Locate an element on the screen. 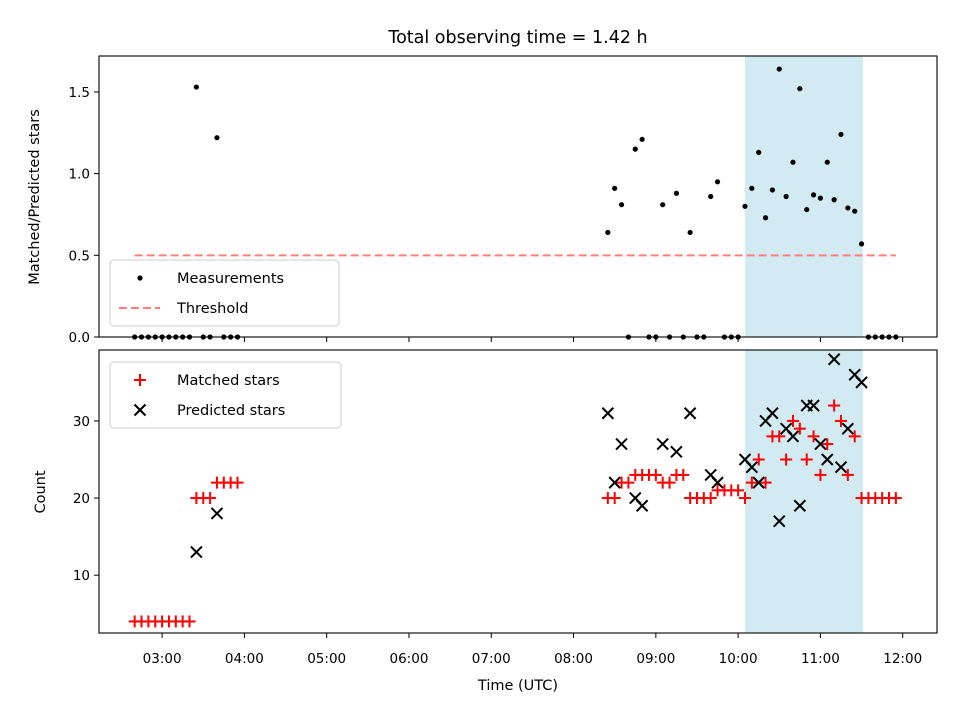  bottom-legend-box is located at coordinates (225, 395).